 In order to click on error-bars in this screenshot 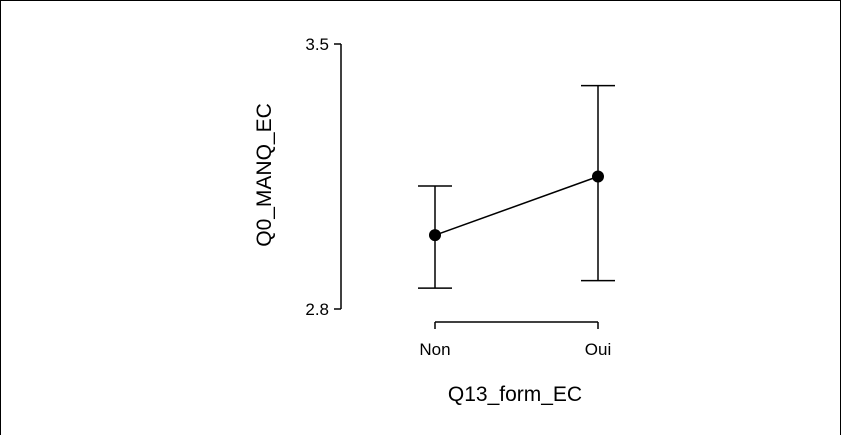, I will do `click(516, 186)`.